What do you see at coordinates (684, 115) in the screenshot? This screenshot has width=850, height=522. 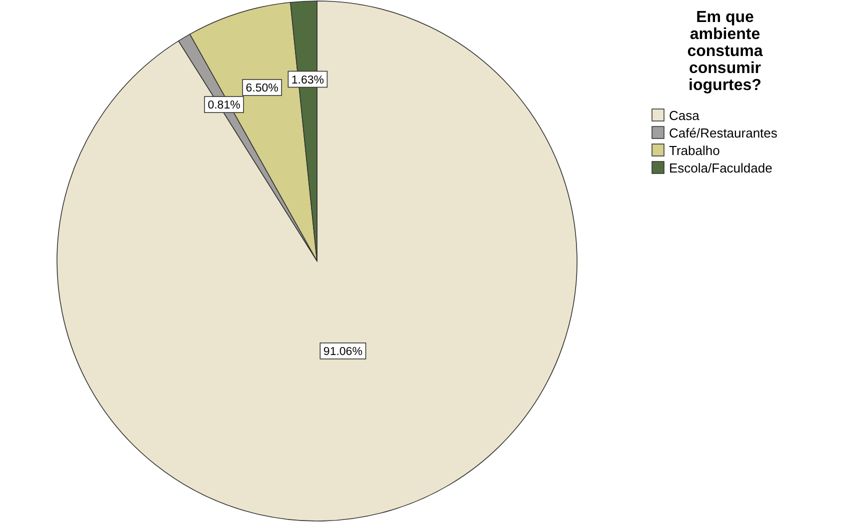 I see `legend-label: Casa` at bounding box center [684, 115].